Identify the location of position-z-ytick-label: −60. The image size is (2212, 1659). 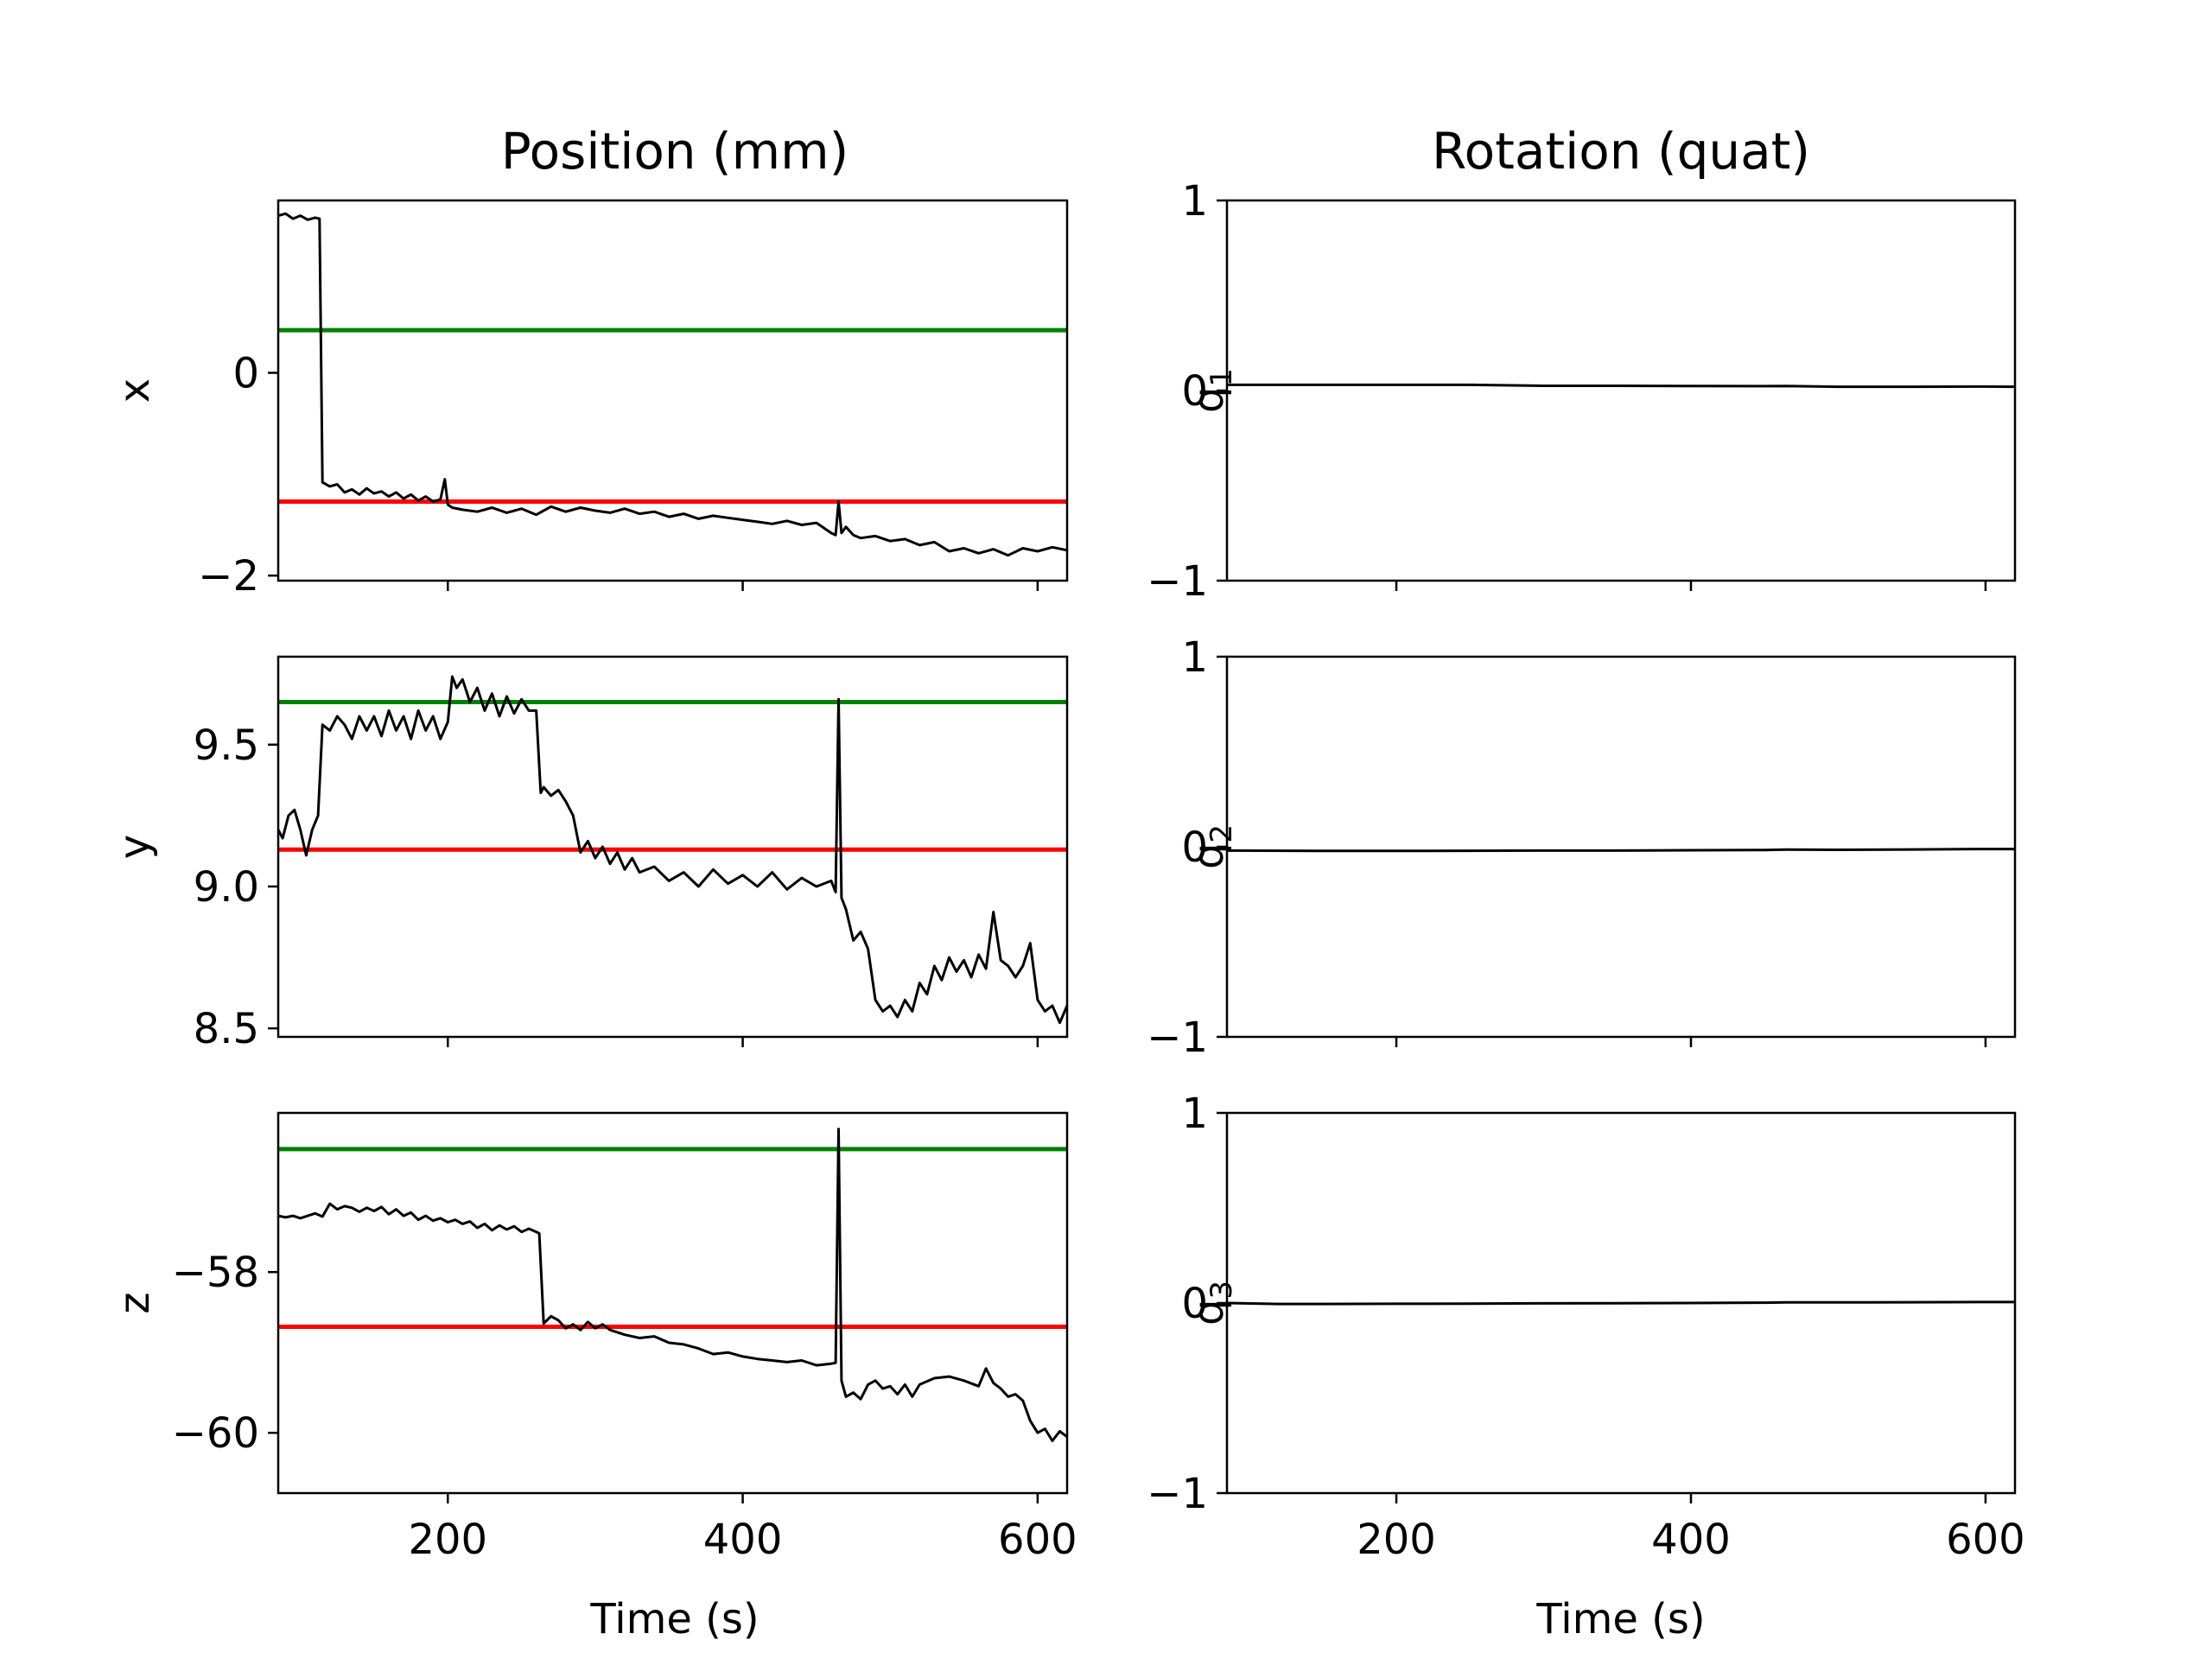
(215, 1433).